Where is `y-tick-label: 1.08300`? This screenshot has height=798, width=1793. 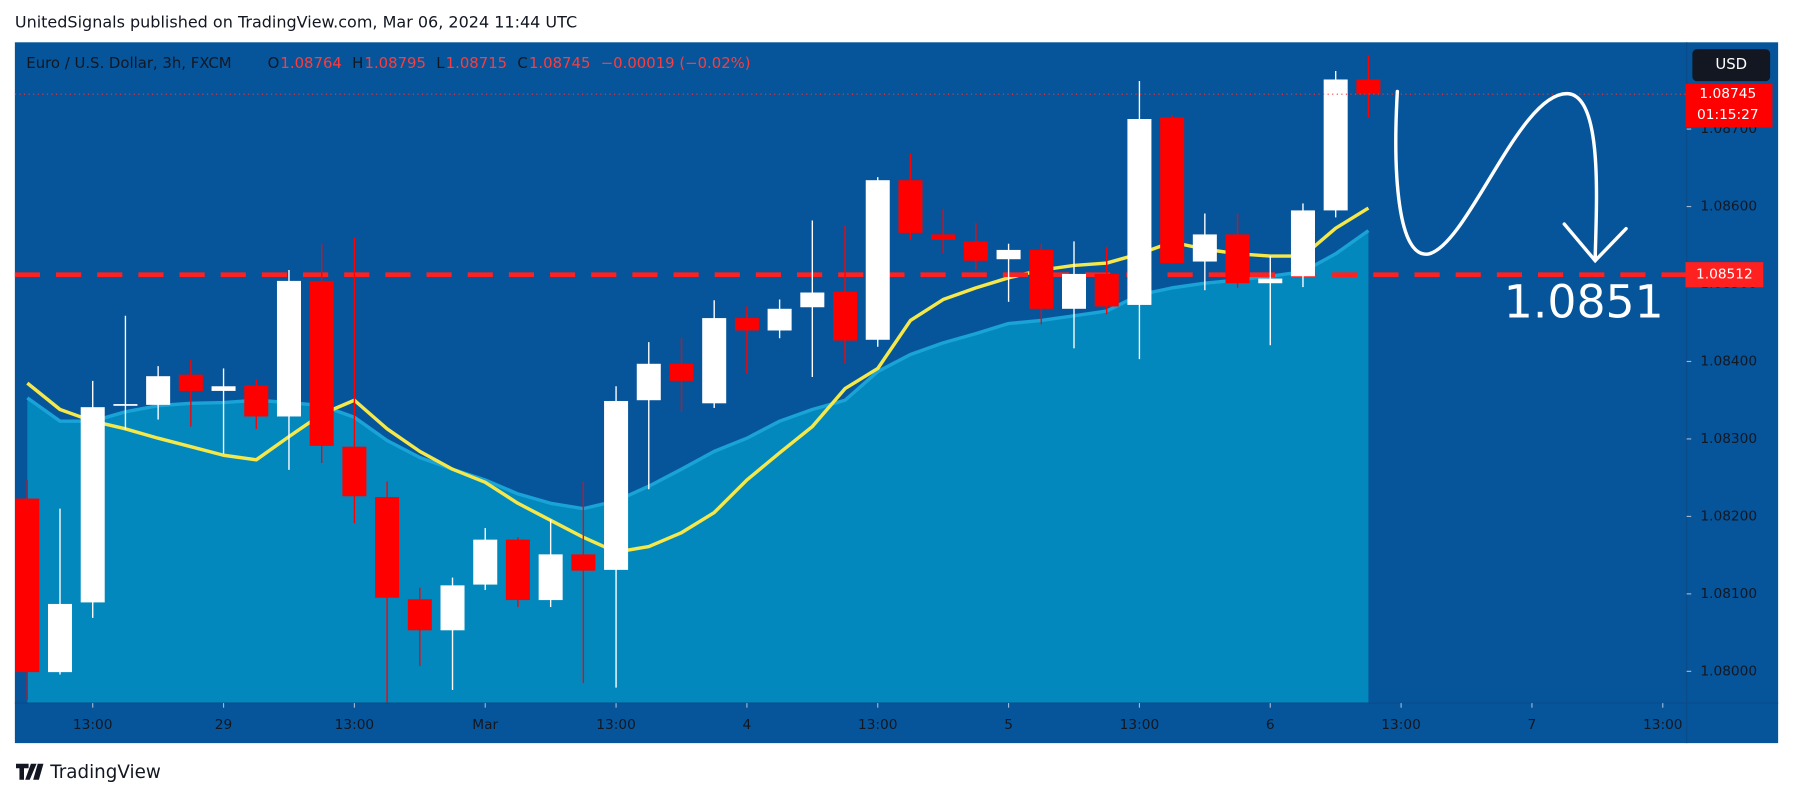
y-tick-label: 1.08300 is located at coordinates (1728, 439).